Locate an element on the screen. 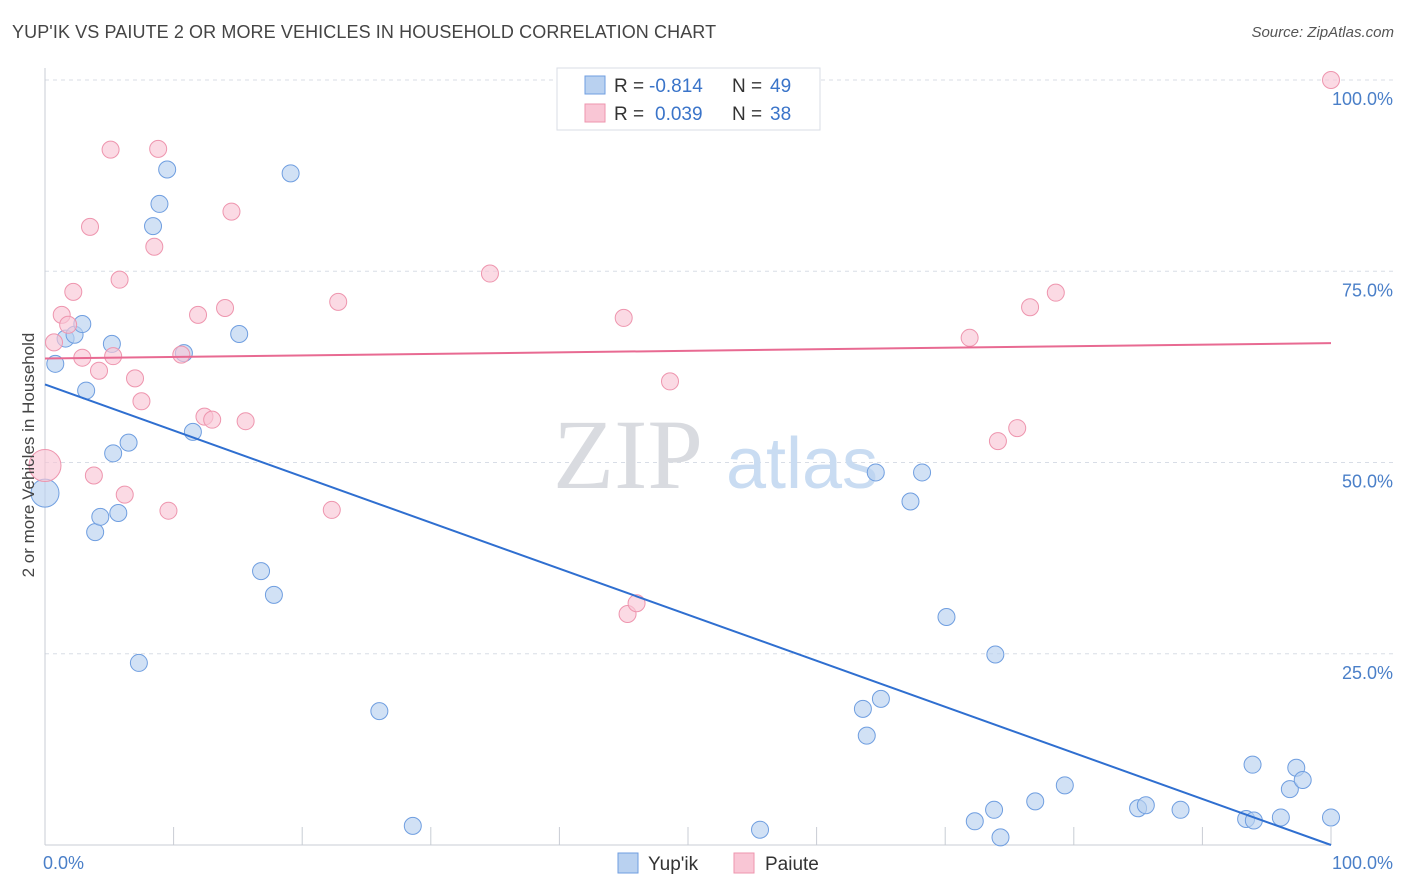 This screenshot has height=892, width=1406. legend-swatch-yupik is located at coordinates (595, 85).